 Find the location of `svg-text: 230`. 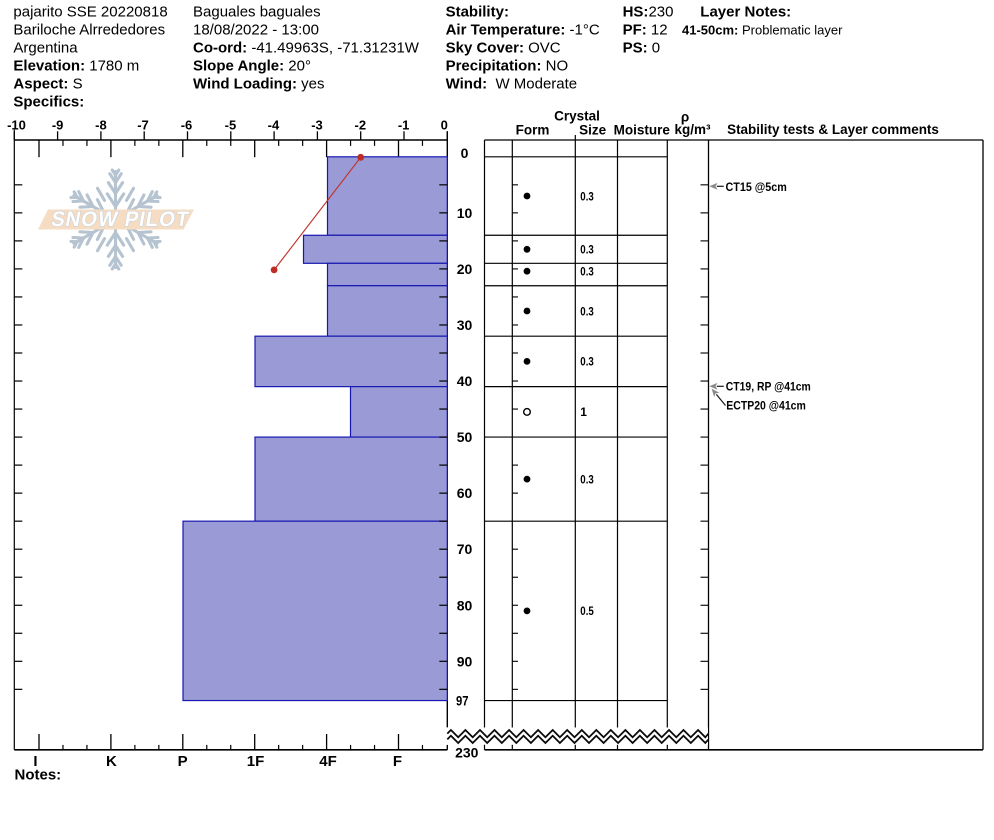

svg-text: 230 is located at coordinates (467, 753).